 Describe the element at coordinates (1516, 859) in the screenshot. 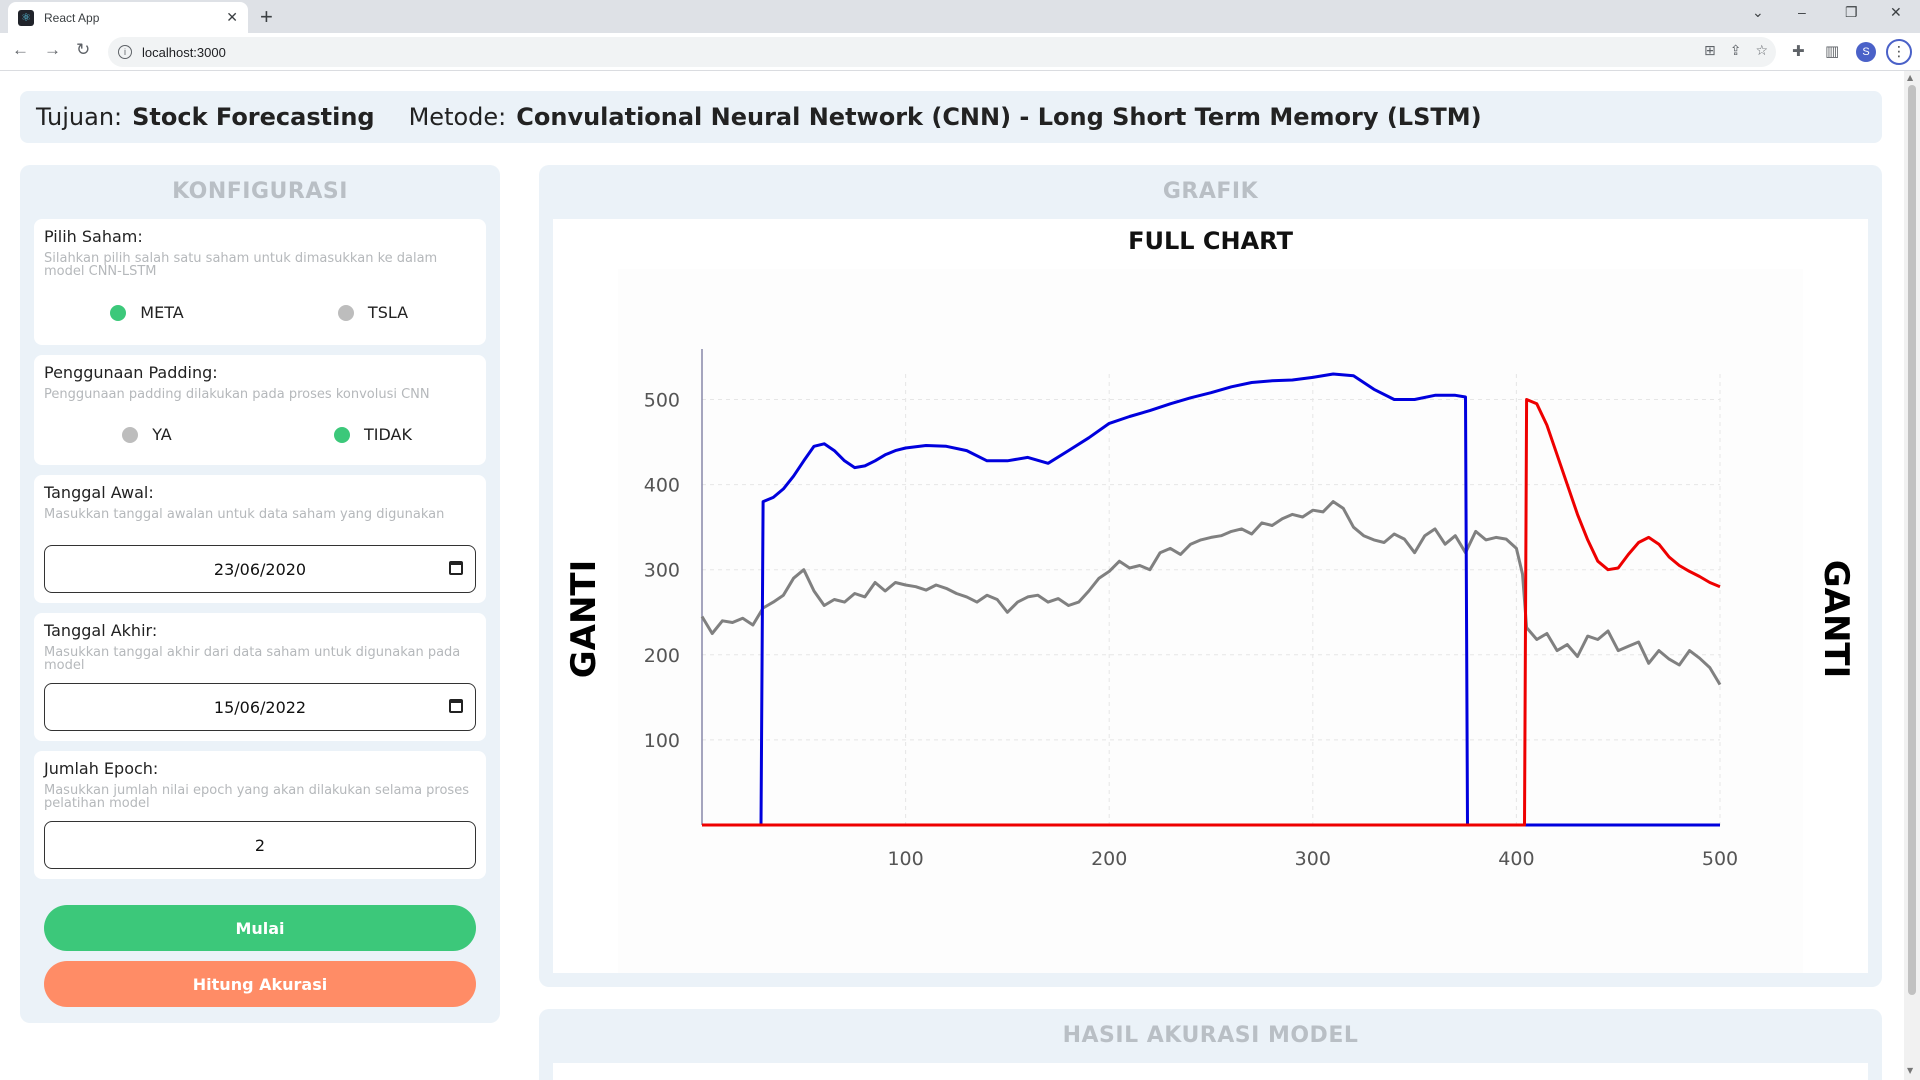

I see `x-tick-label: 400` at that location.